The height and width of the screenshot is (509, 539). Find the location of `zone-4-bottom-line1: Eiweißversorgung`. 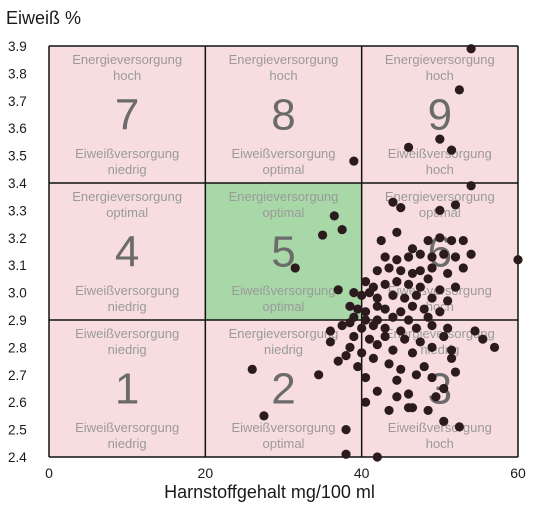

zone-4-bottom-line1: Eiweißversorgung is located at coordinates (127, 290).